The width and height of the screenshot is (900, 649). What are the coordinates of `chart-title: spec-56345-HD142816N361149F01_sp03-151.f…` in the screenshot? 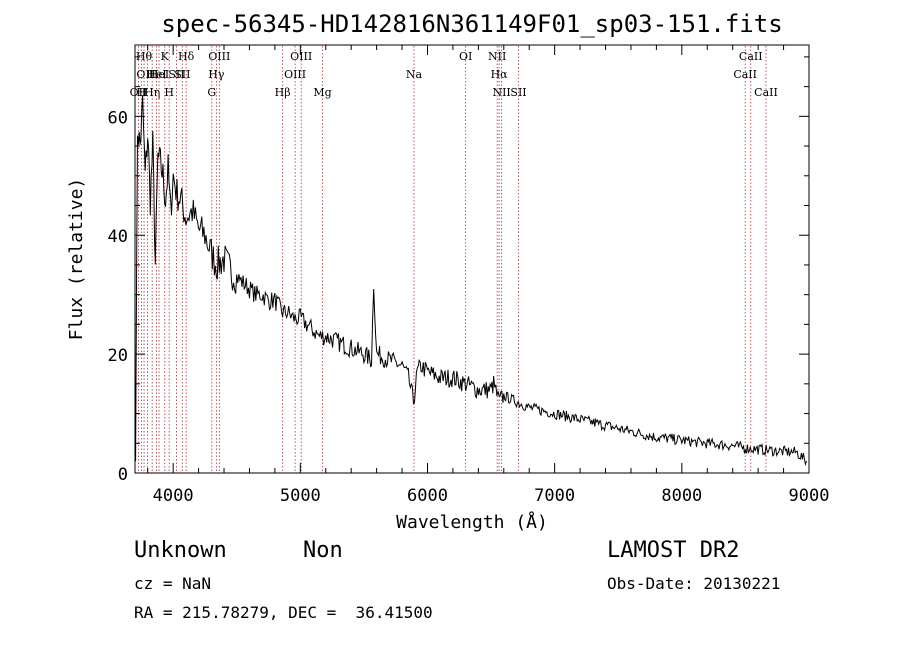 It's located at (471, 24).